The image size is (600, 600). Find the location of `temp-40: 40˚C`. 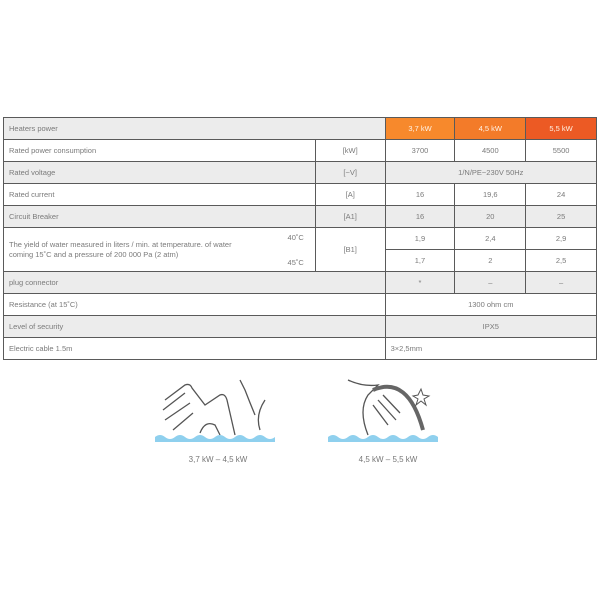

temp-40: 40˚C is located at coordinates (295, 237).